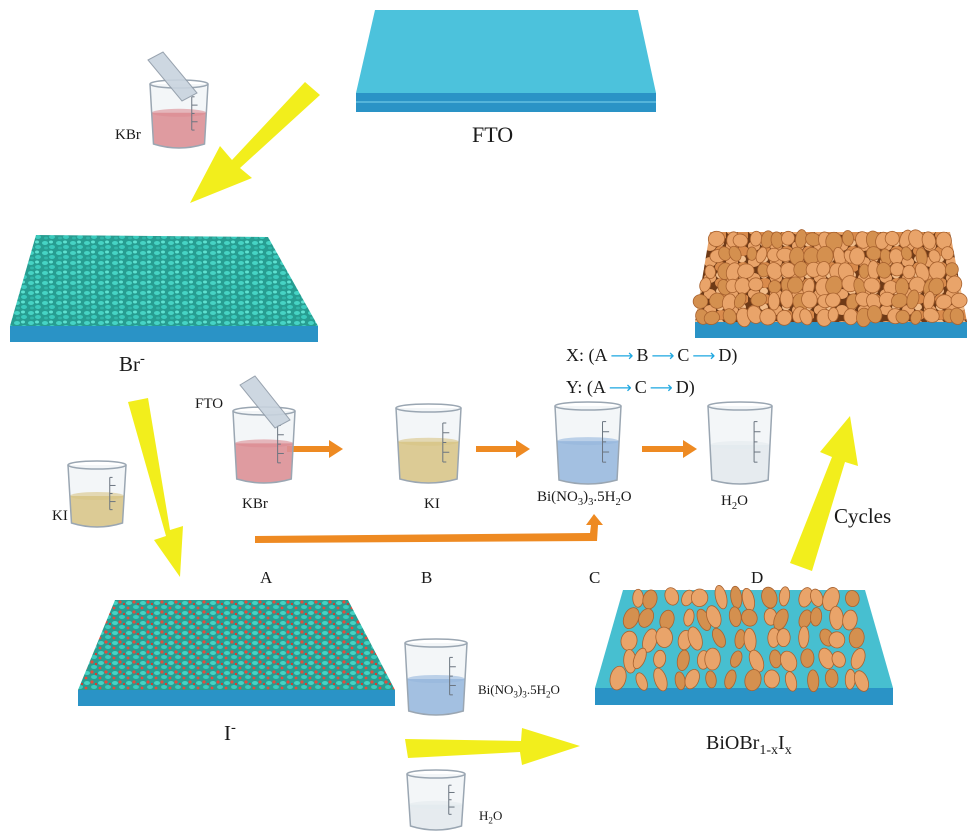 This screenshot has width=969, height=833. I want to click on step-c: C, so click(595, 577).